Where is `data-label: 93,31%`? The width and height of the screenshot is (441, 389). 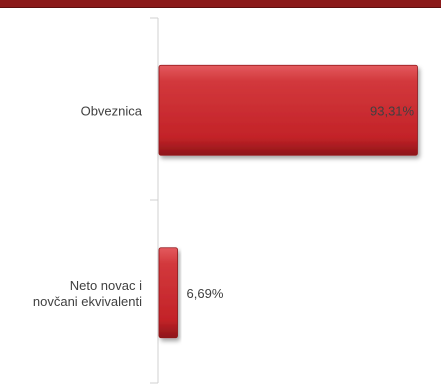
data-label: 93,31% is located at coordinates (392, 110).